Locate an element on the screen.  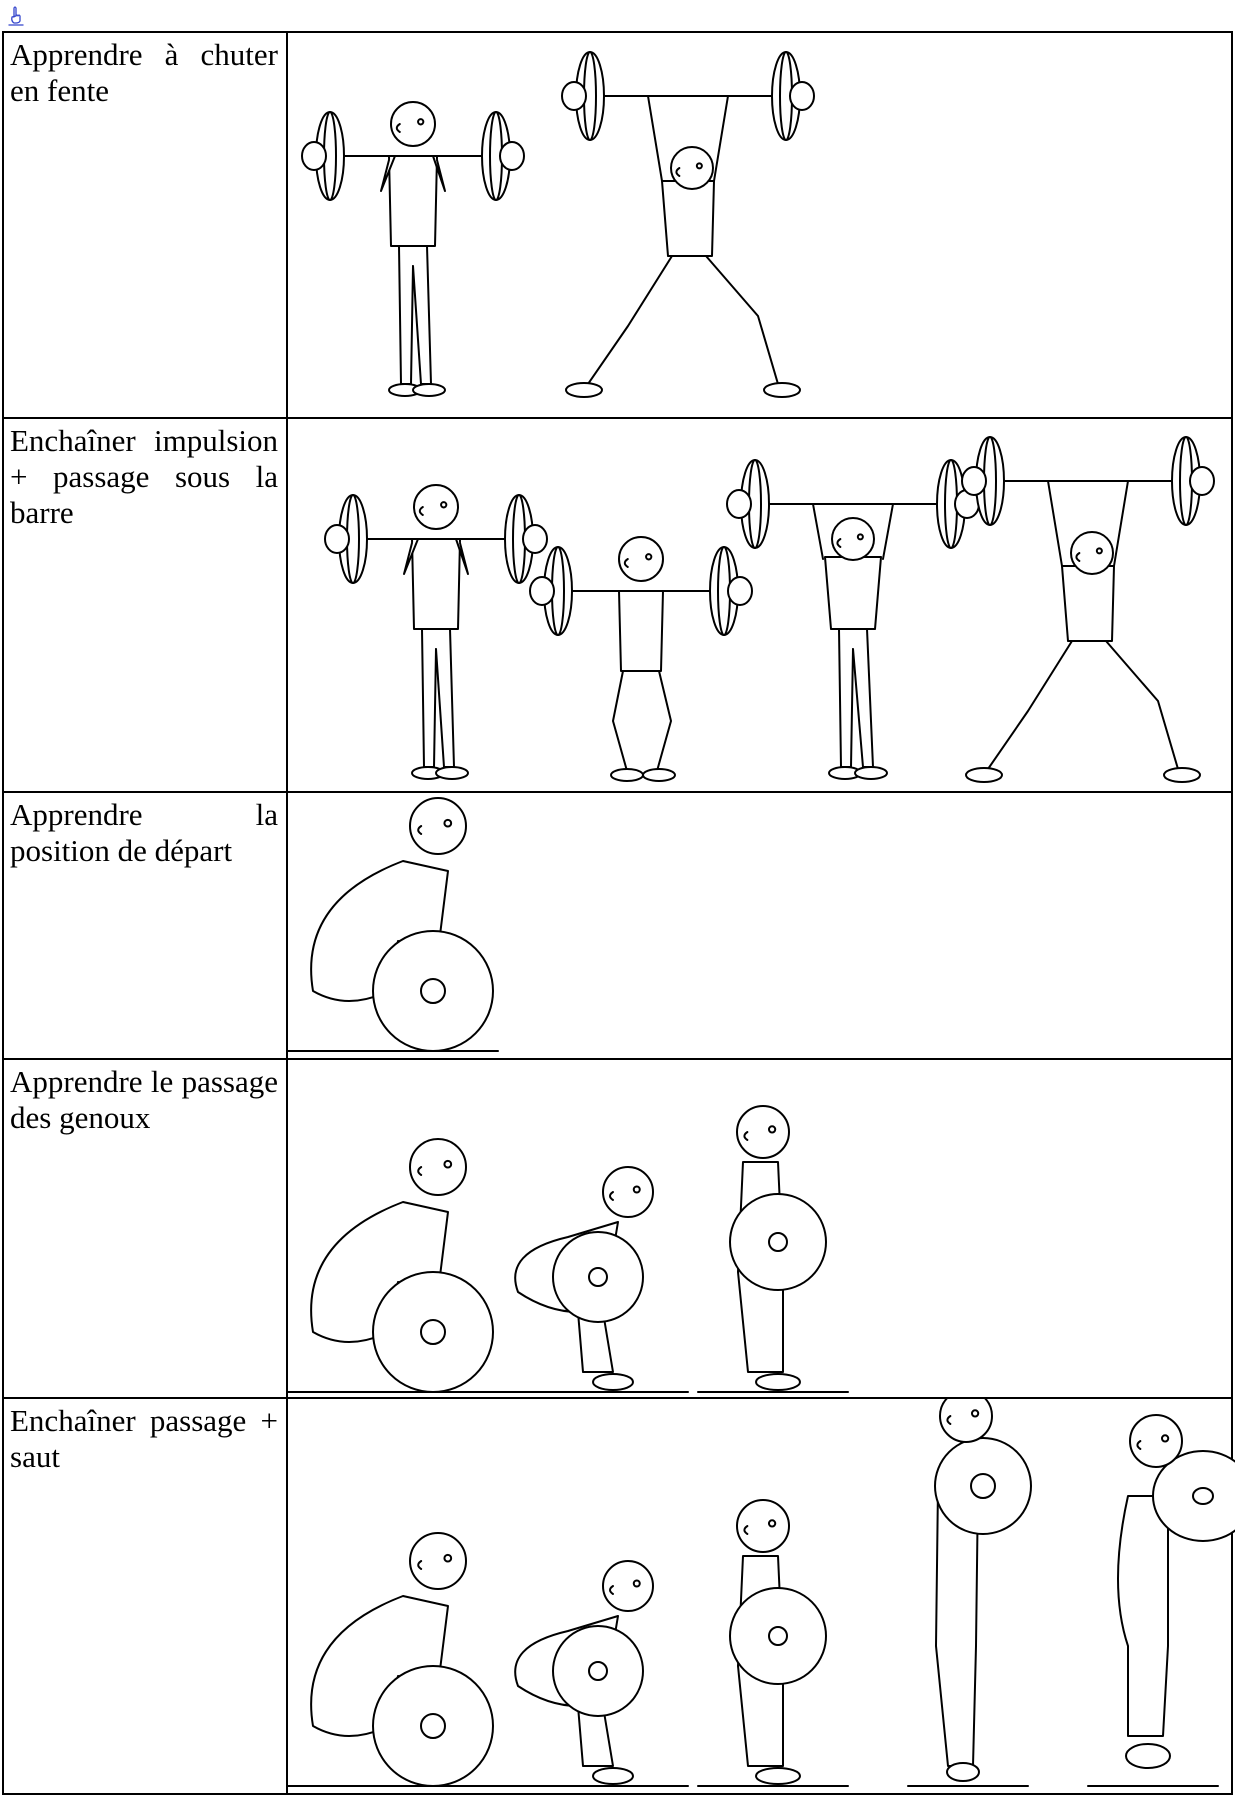
exercise-label: Apprendre la position de départ is located at coordinates (145, 925).